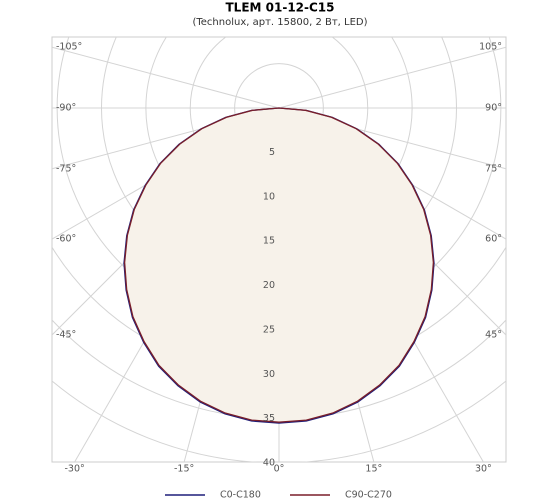 The image size is (560, 504). What do you see at coordinates (240, 495) in the screenshot?
I see `legend-label: C0-C180` at bounding box center [240, 495].